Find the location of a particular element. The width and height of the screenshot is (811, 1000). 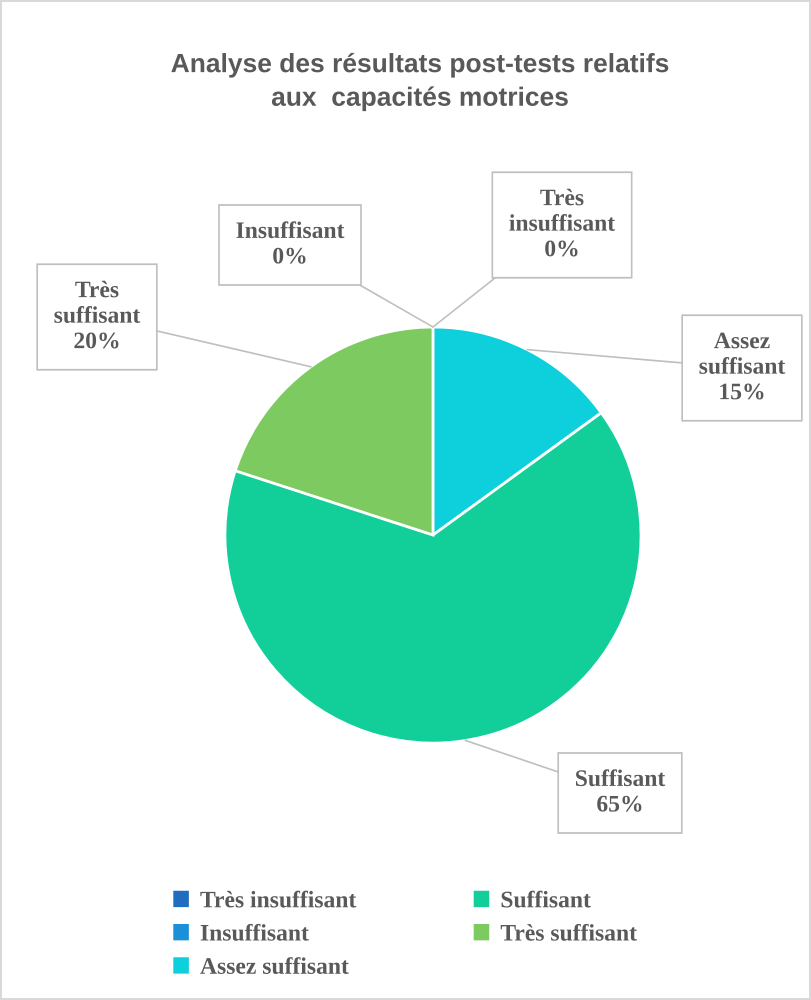

data-label: 20% is located at coordinates (96, 340).